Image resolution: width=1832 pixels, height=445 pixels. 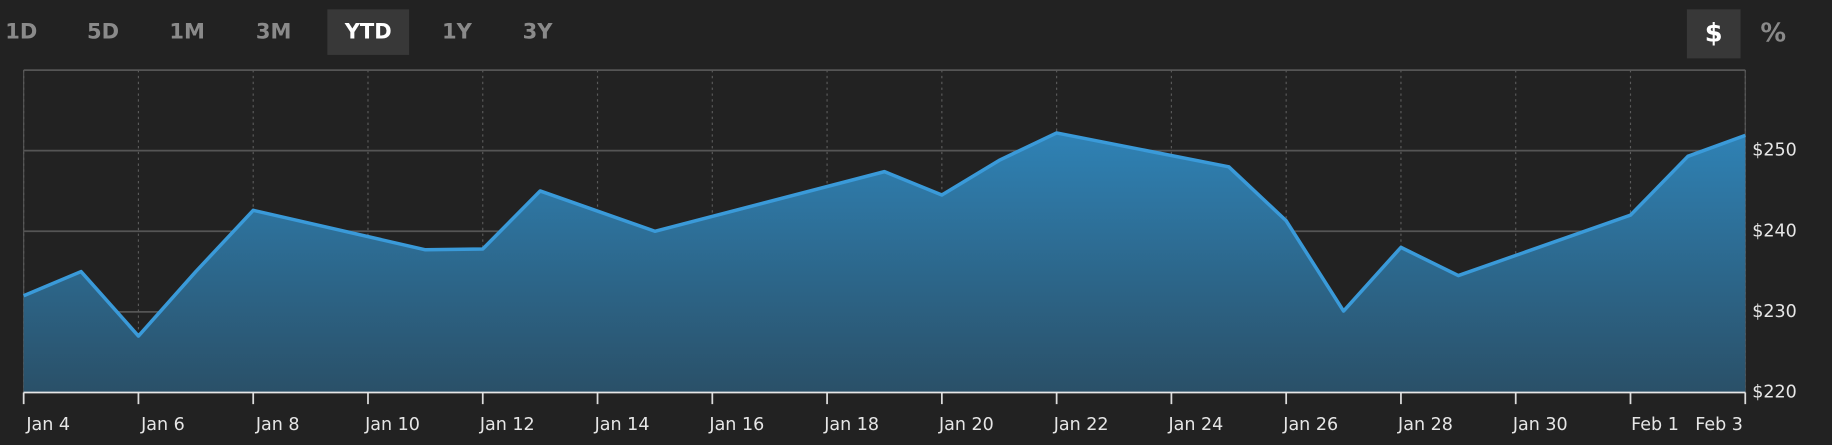 What do you see at coordinates (1310, 425) in the screenshot?
I see `x-tick-label: Jan 26` at bounding box center [1310, 425].